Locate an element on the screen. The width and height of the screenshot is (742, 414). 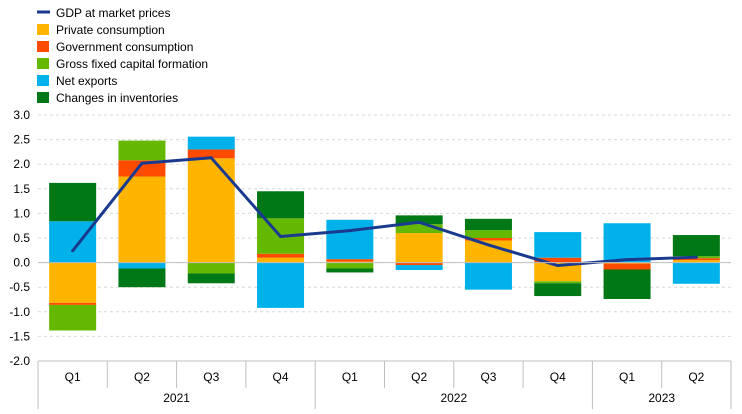
year-label: 2023 is located at coordinates (661, 398).